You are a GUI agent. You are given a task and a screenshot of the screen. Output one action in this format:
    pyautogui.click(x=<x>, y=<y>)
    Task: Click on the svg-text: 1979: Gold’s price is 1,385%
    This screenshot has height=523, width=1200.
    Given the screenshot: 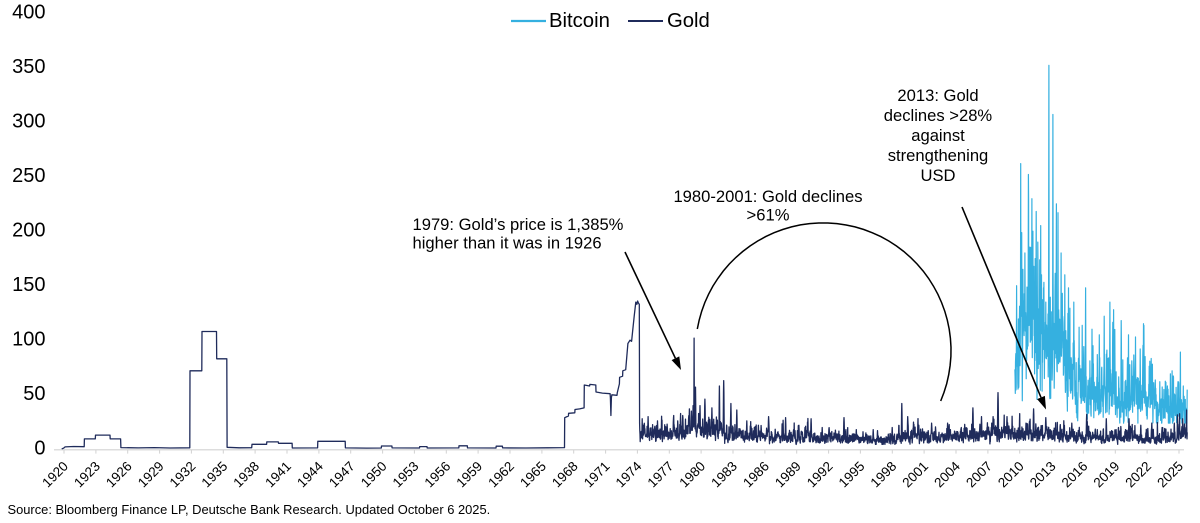 What is the action you would take?
    pyautogui.click(x=518, y=224)
    